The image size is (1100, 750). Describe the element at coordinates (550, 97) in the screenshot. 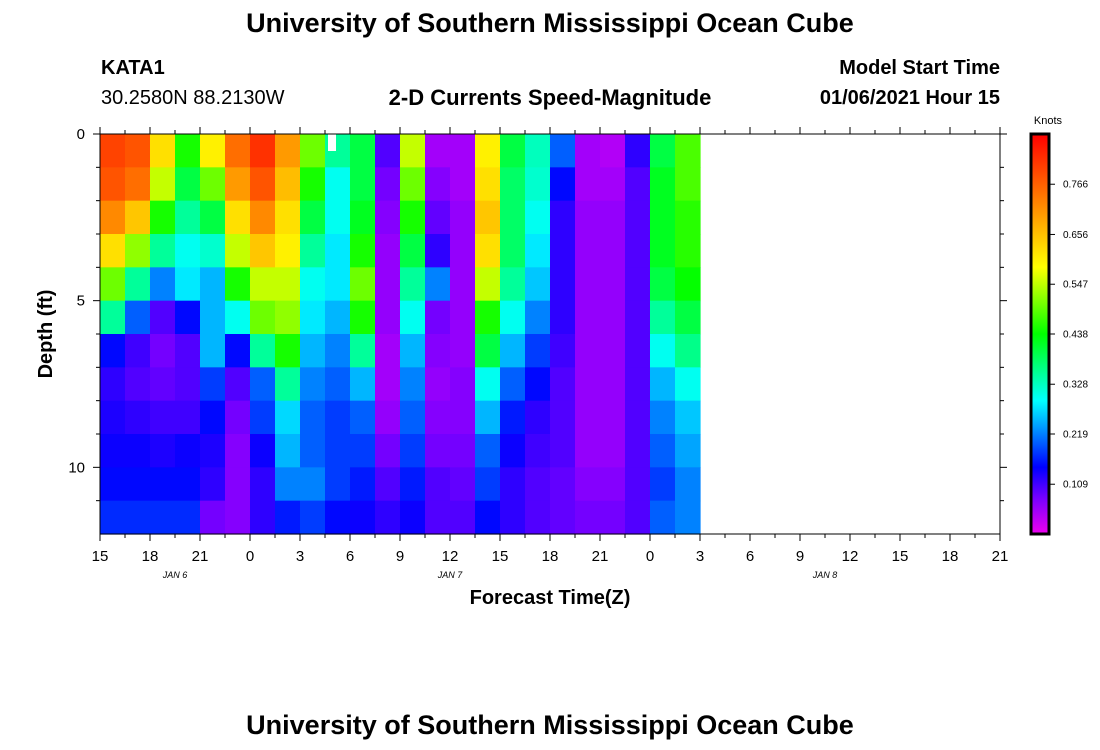

I see `chart-subtitle: 2-D Currents Speed-Magnitude` at that location.